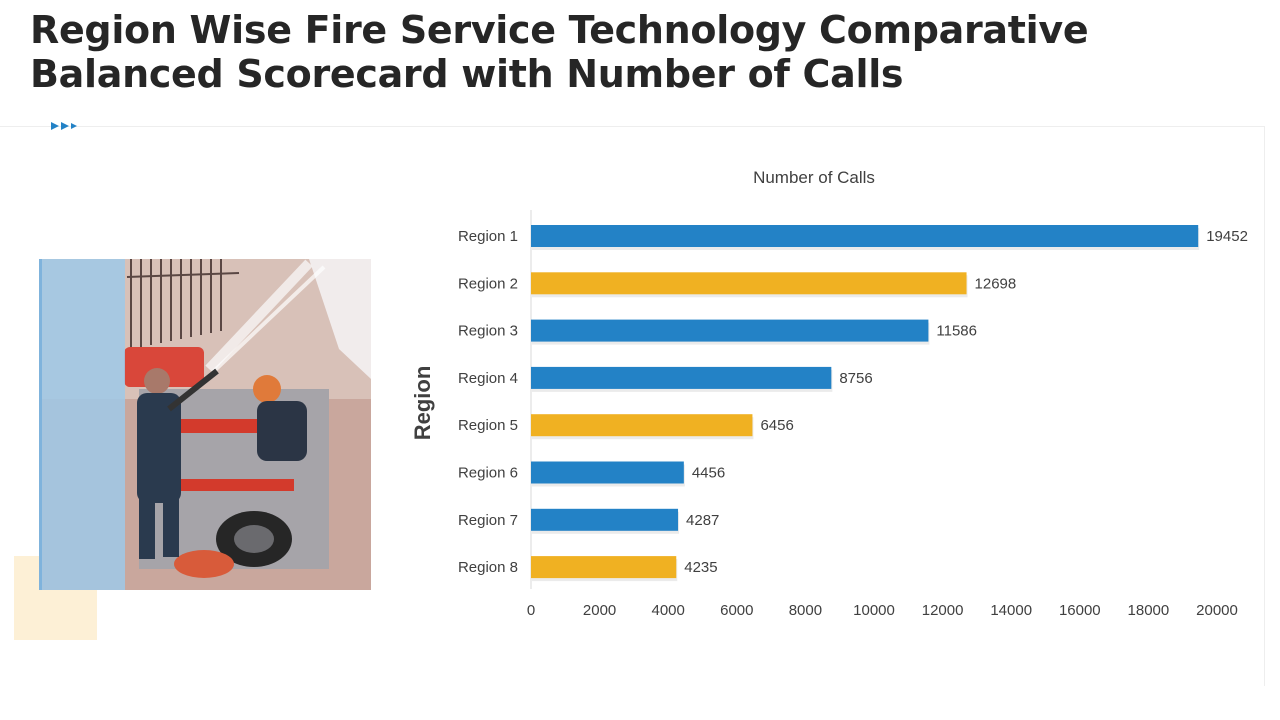 The width and height of the screenshot is (1280, 720). What do you see at coordinates (874, 610) in the screenshot?
I see `x-tick-label: 10000` at bounding box center [874, 610].